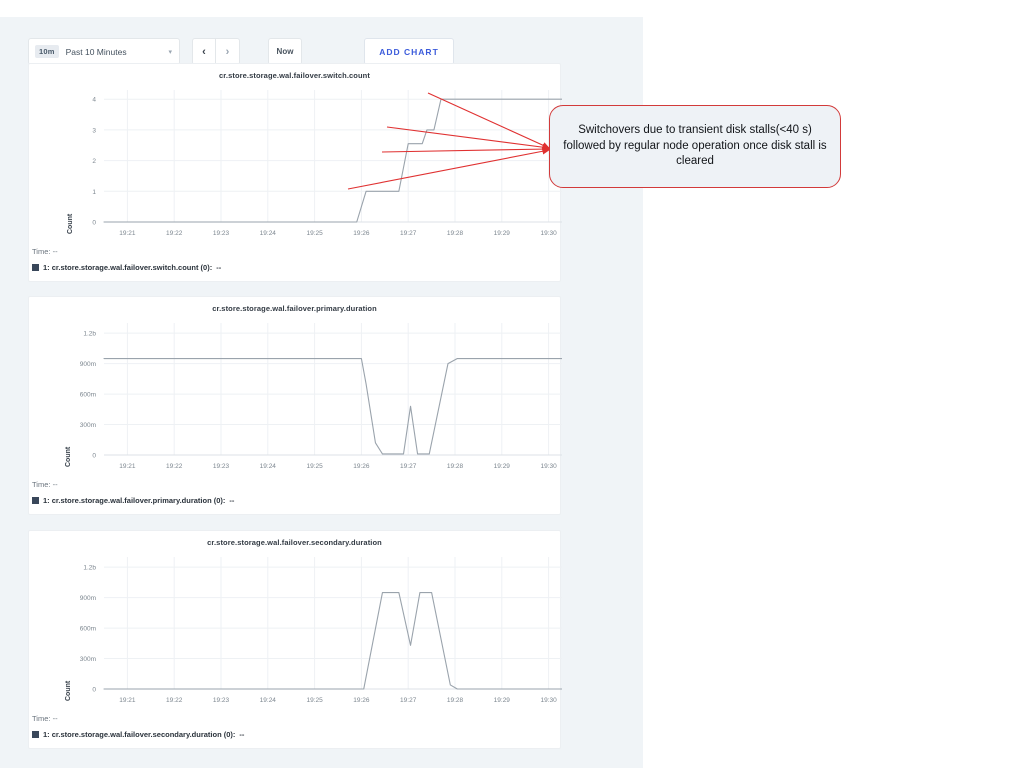 This screenshot has width=1024, height=768. Describe the element at coordinates (94, 130) in the screenshot. I see `svg-text: 3` at that location.